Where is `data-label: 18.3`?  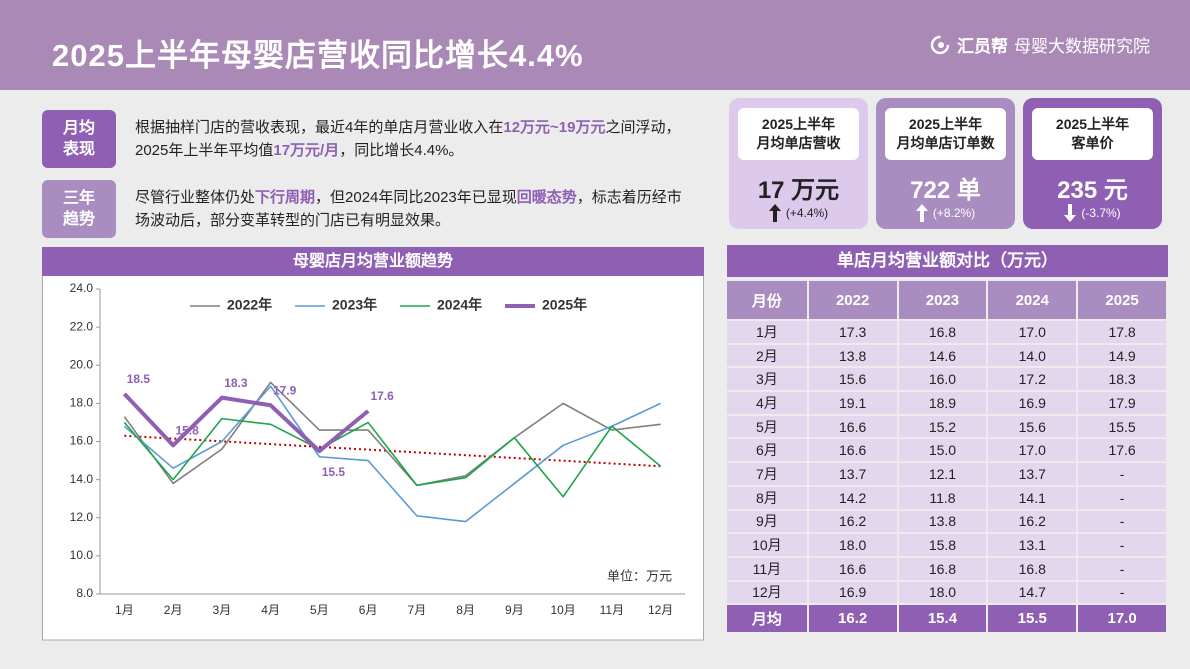 data-label: 18.3 is located at coordinates (236, 383).